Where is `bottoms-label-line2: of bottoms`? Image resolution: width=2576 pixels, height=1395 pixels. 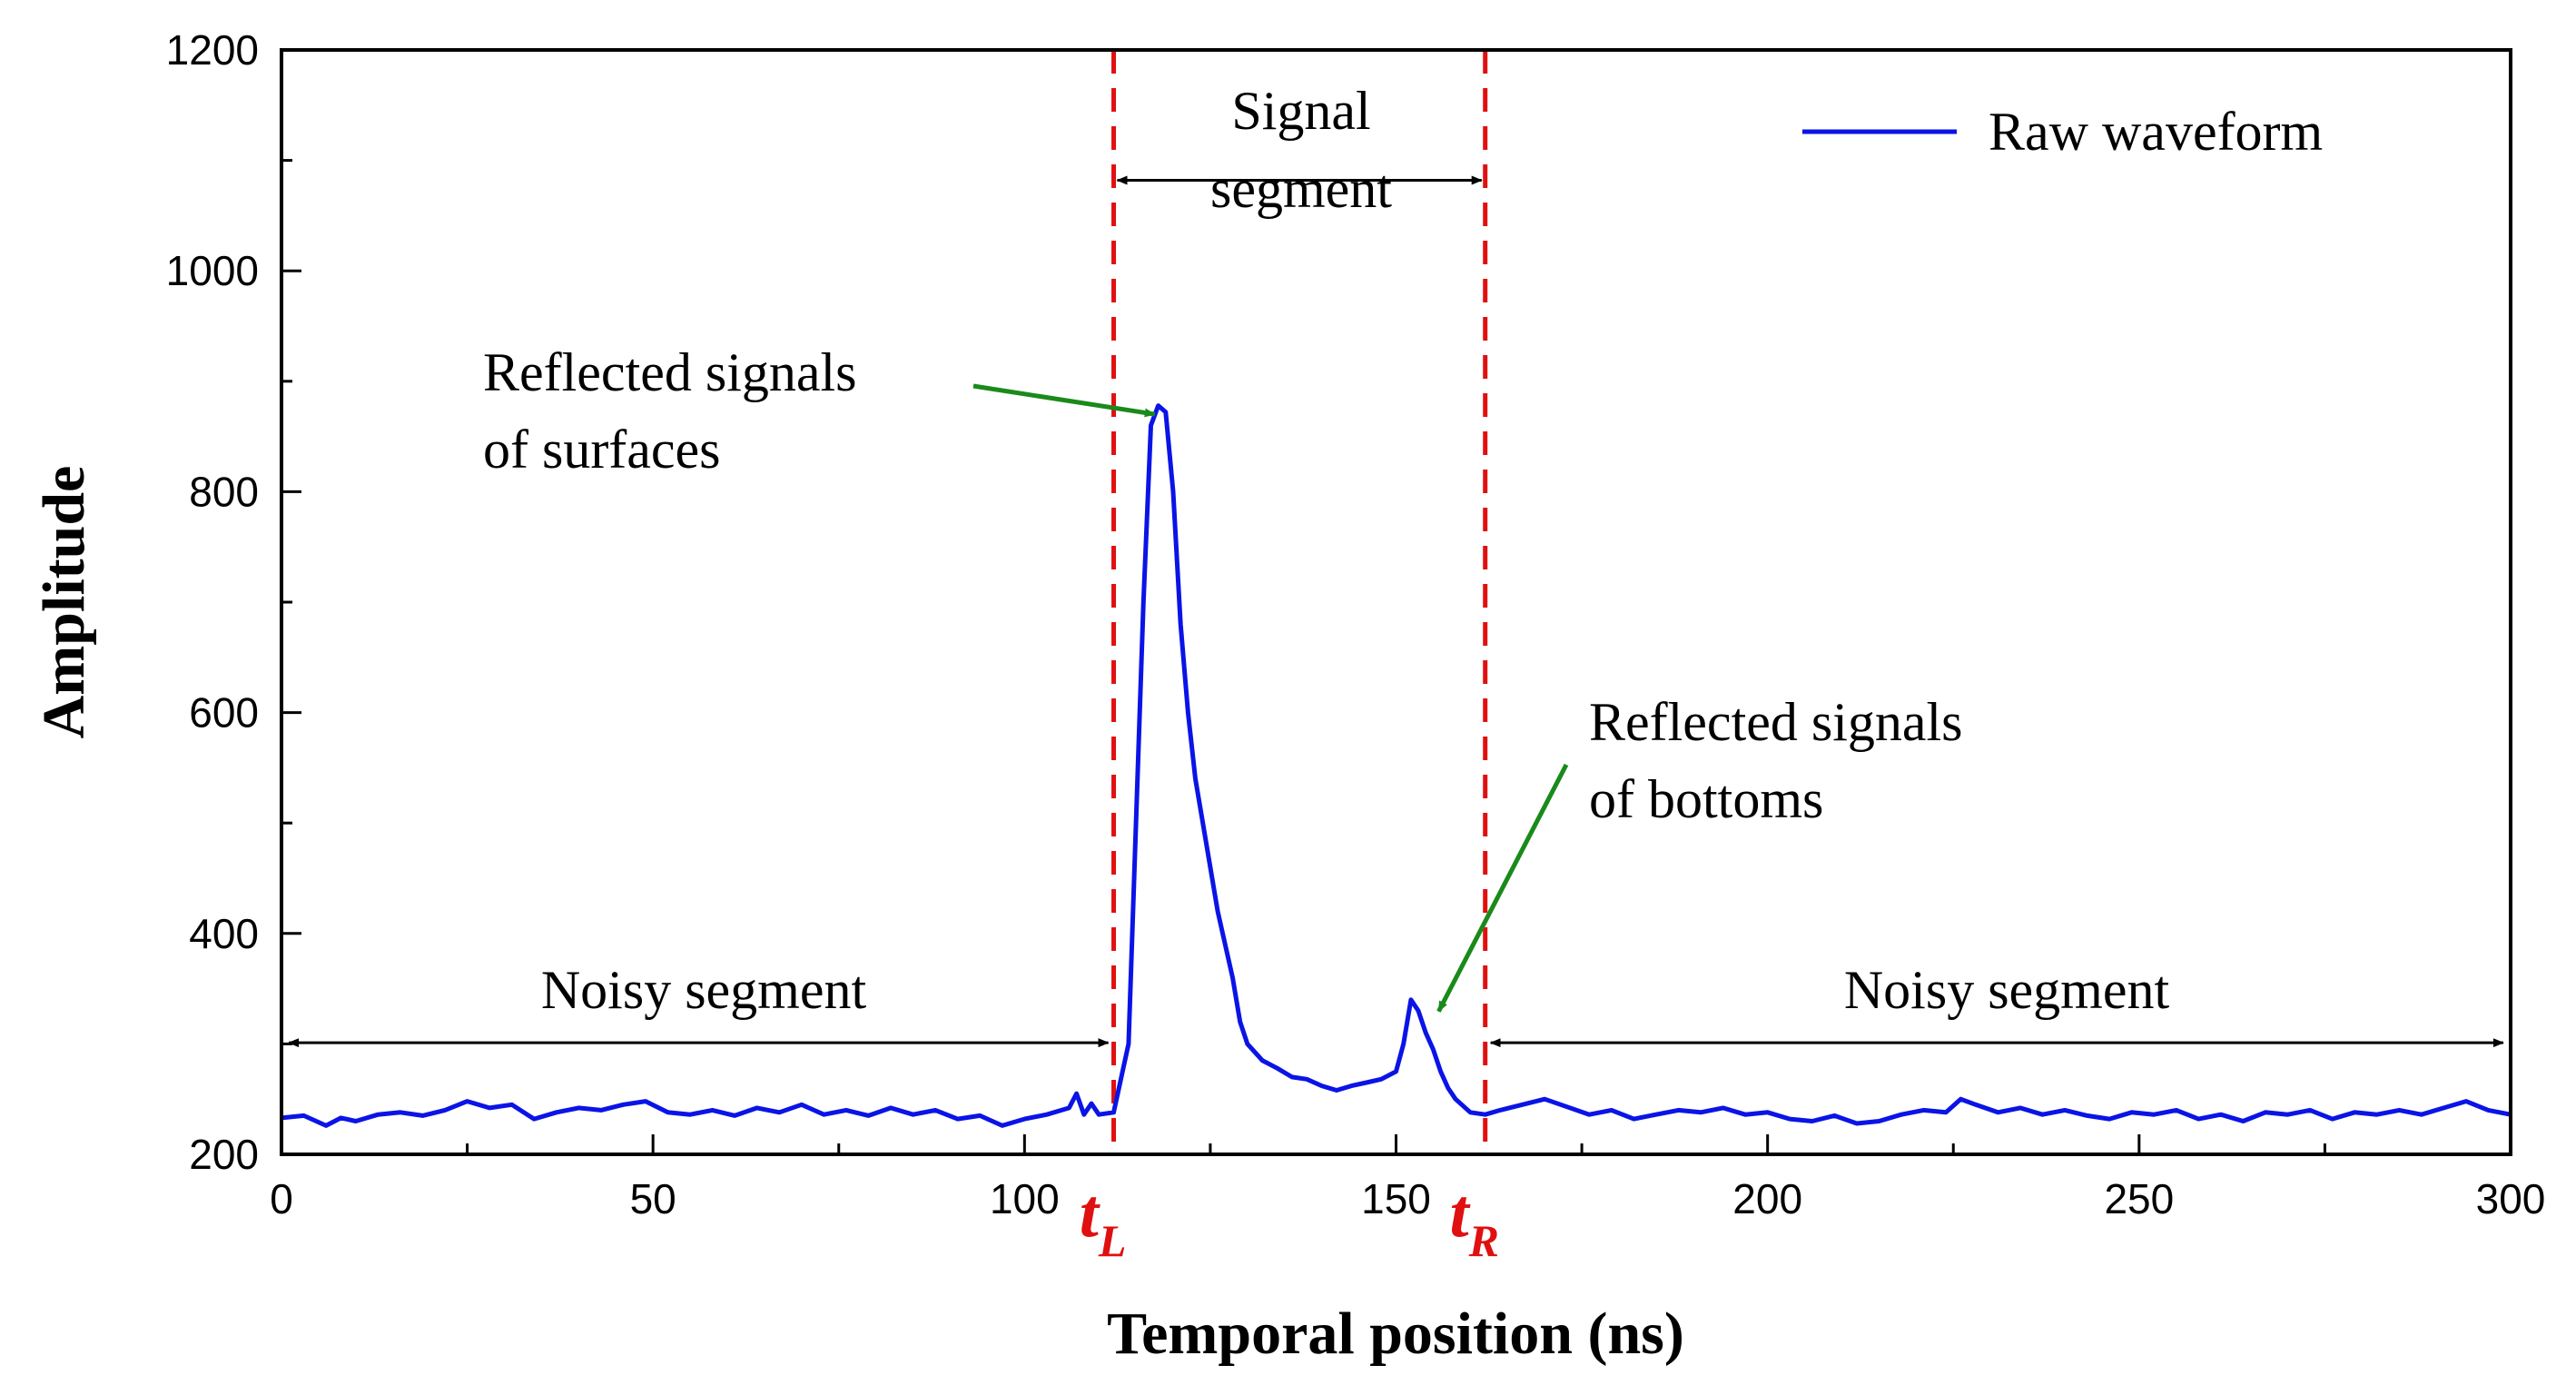 bottoms-label-line2: of bottoms is located at coordinates (1706, 799).